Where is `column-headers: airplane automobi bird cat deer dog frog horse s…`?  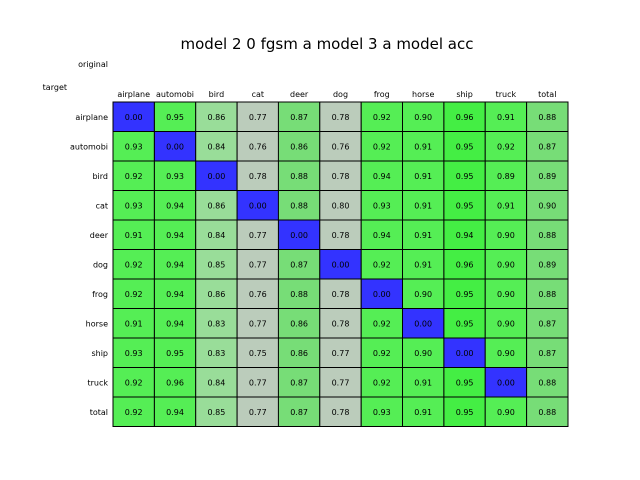
column-headers: airplane automobi bird cat deer dog frog horse s… is located at coordinates (336, 94).